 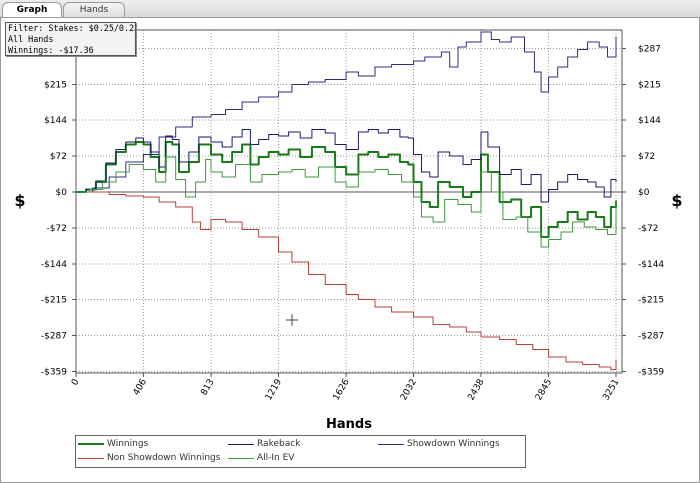 I want to click on y-tick-label-right: -$287, so click(x=651, y=337).